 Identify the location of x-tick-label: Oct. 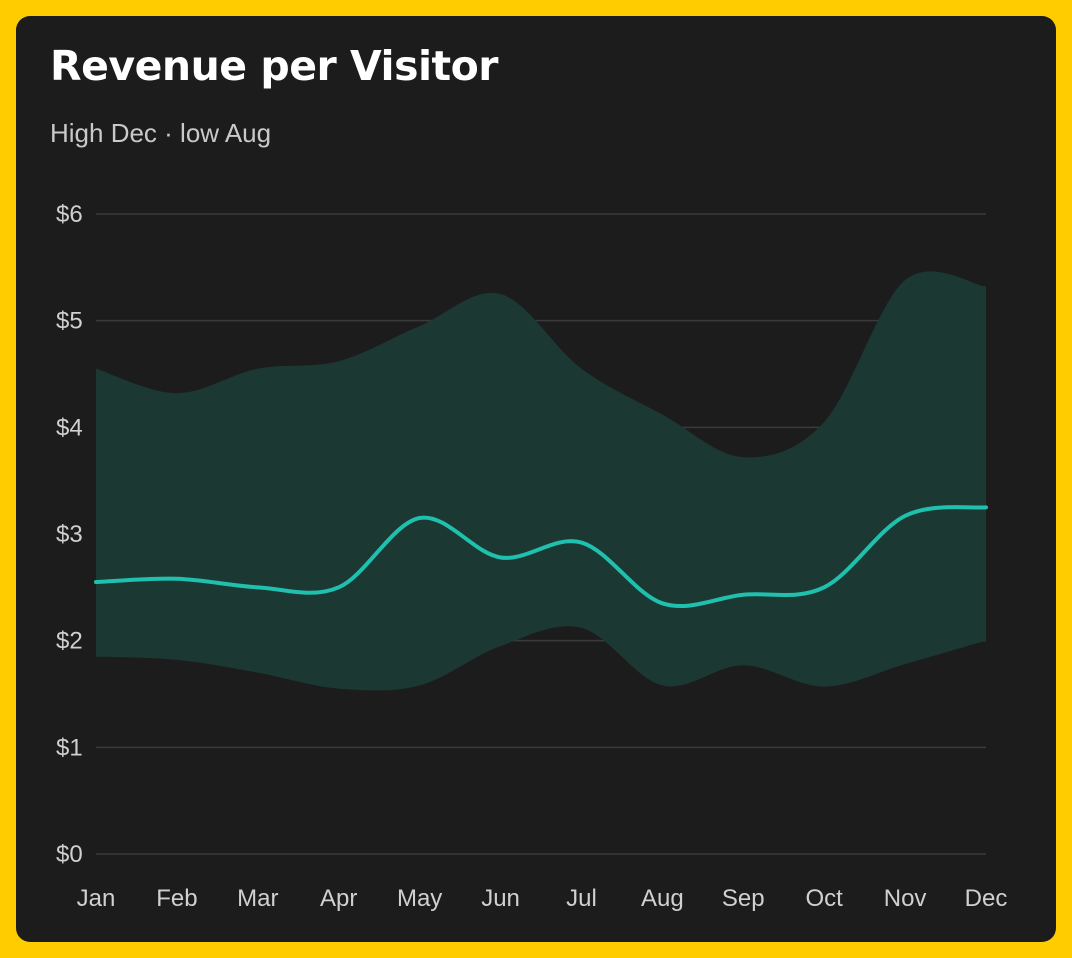
(825, 898).